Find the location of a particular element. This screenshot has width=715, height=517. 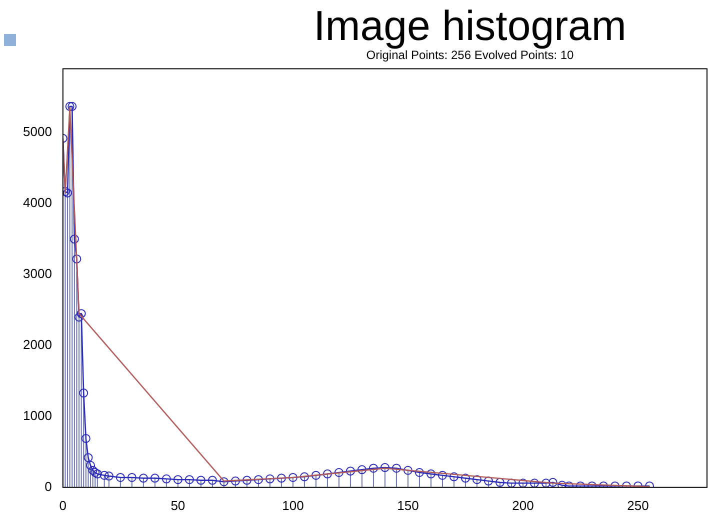

y-tick-label: 3000 is located at coordinates (37, 274).